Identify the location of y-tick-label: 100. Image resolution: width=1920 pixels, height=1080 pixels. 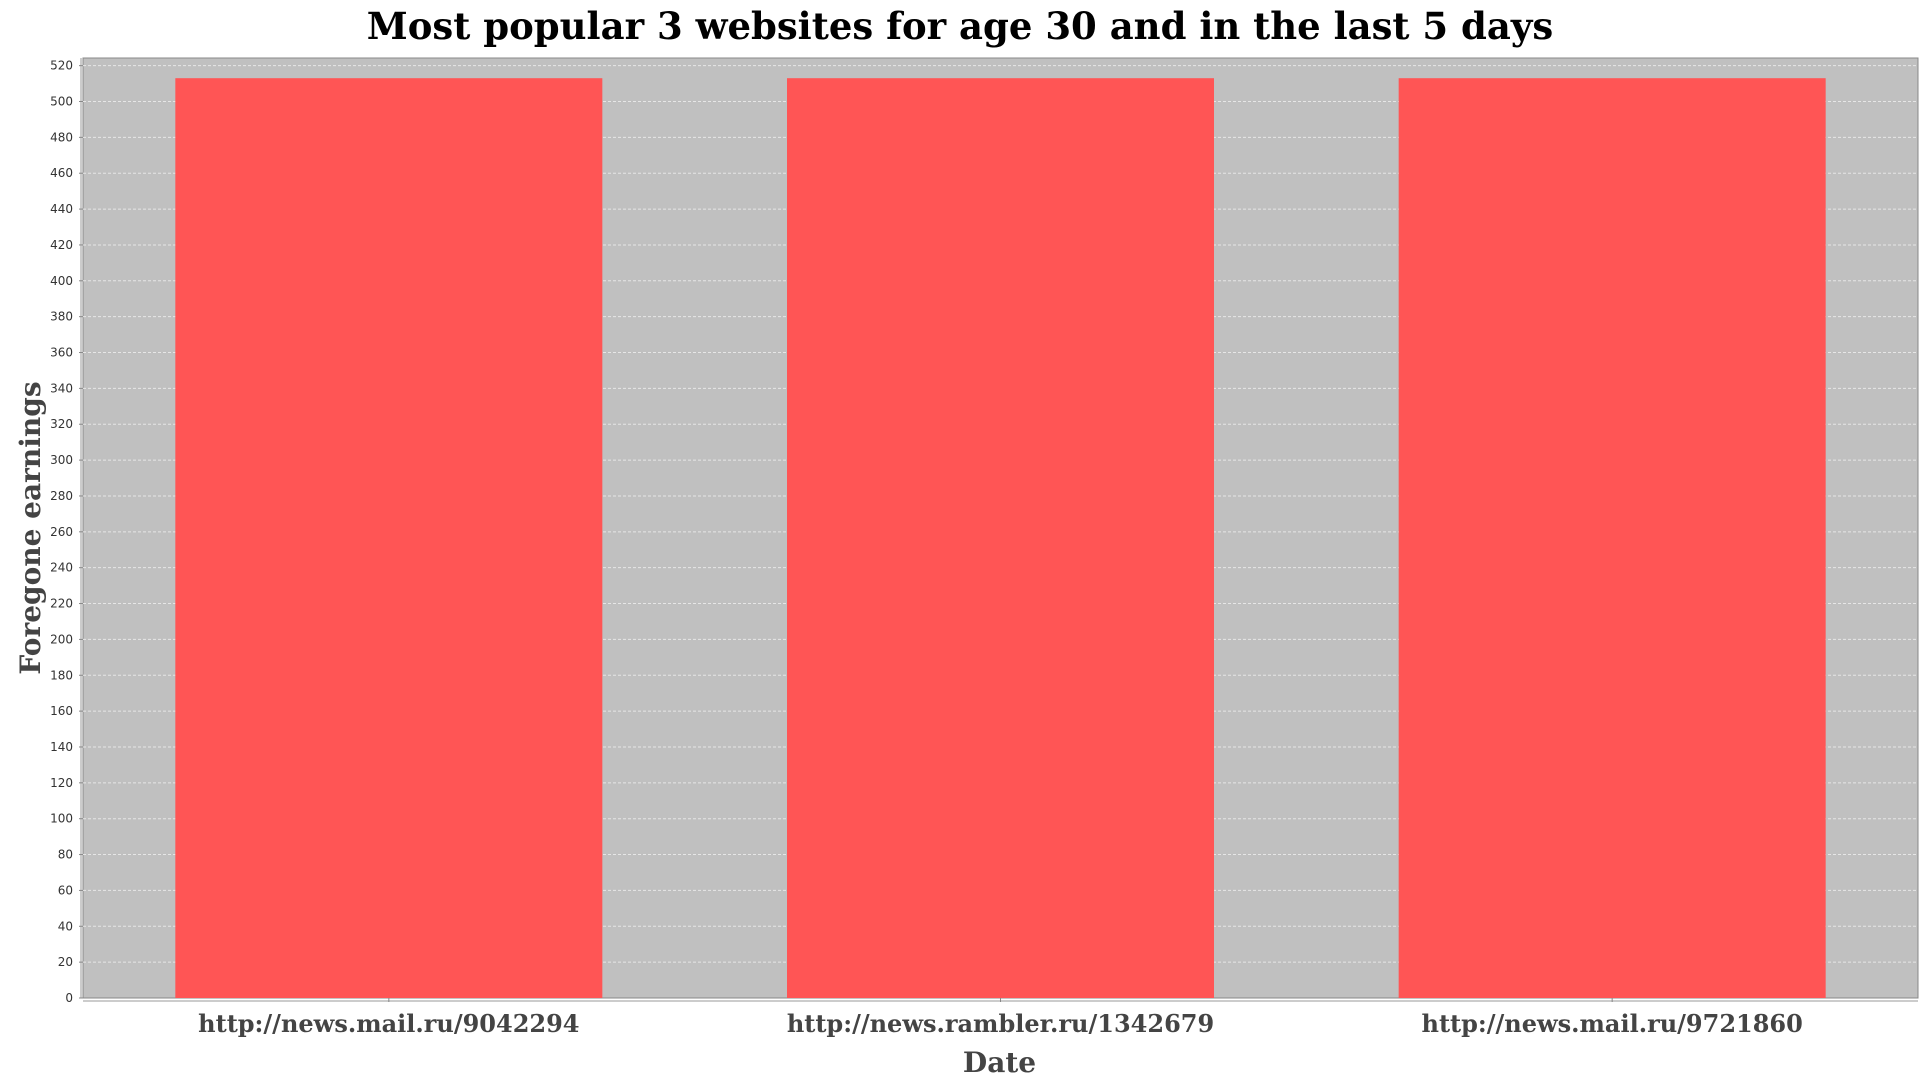
(61, 819).